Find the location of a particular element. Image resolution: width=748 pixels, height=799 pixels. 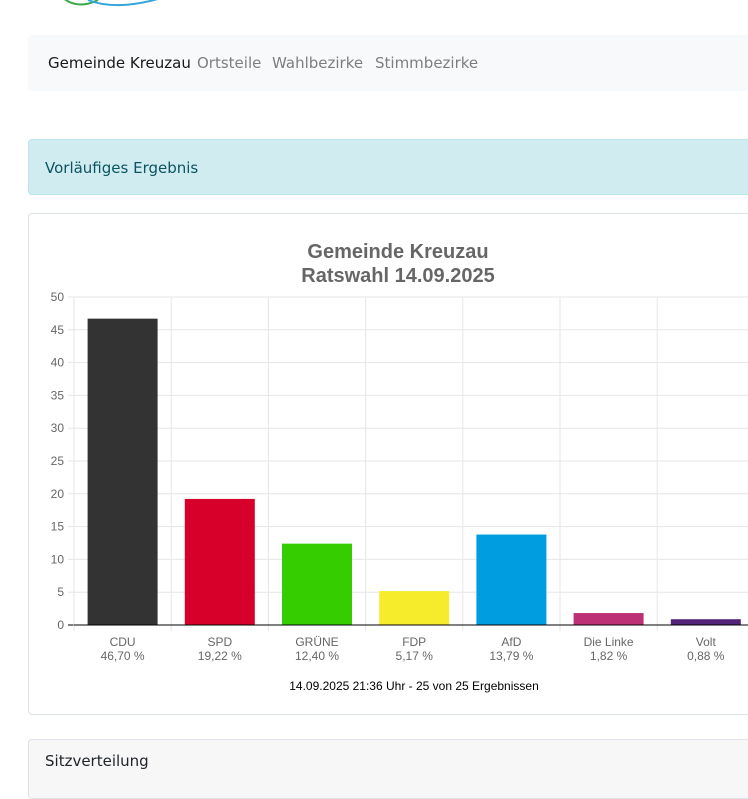

y-tick-label: 15 is located at coordinates (58, 527).